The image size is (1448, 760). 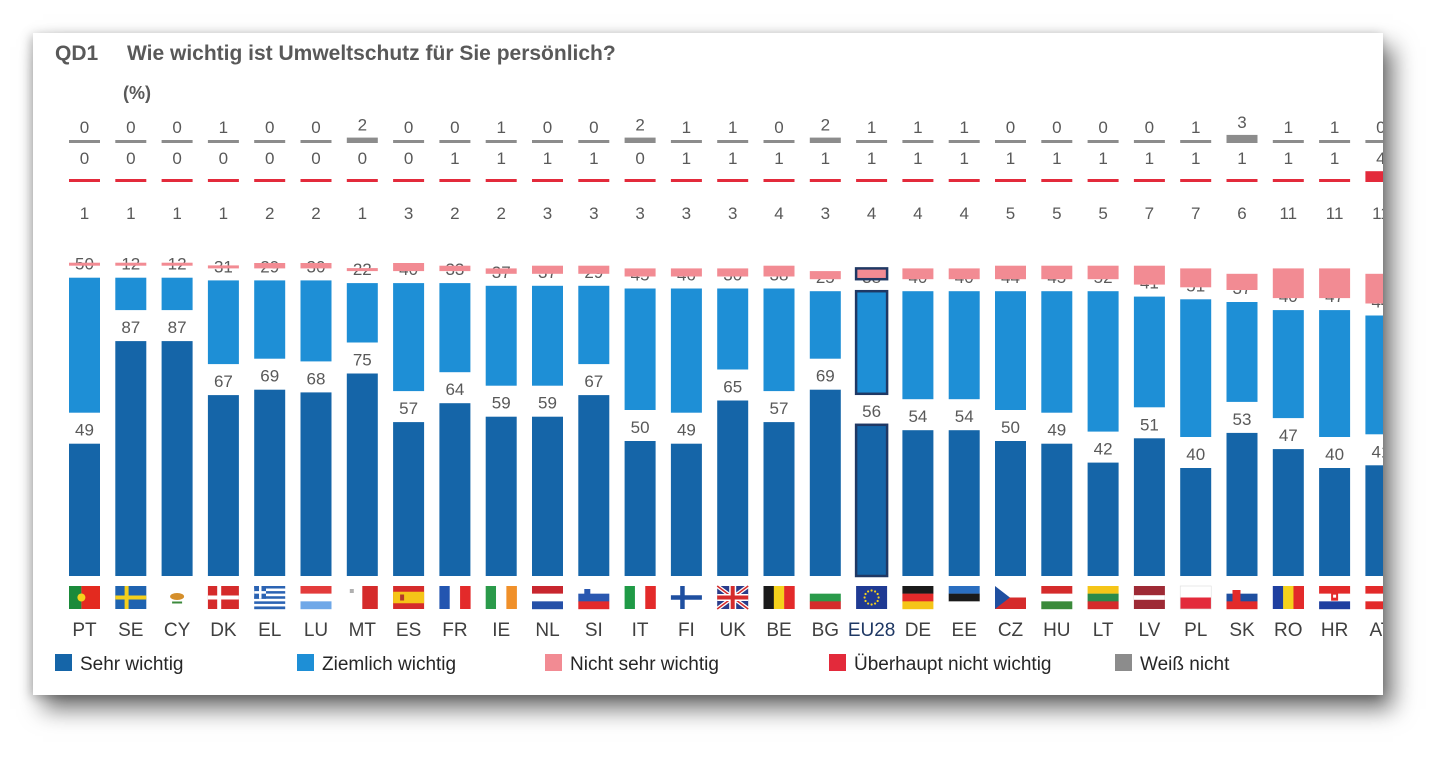 What do you see at coordinates (1242, 598) in the screenshot?
I see `slovakia-flag-icon` at bounding box center [1242, 598].